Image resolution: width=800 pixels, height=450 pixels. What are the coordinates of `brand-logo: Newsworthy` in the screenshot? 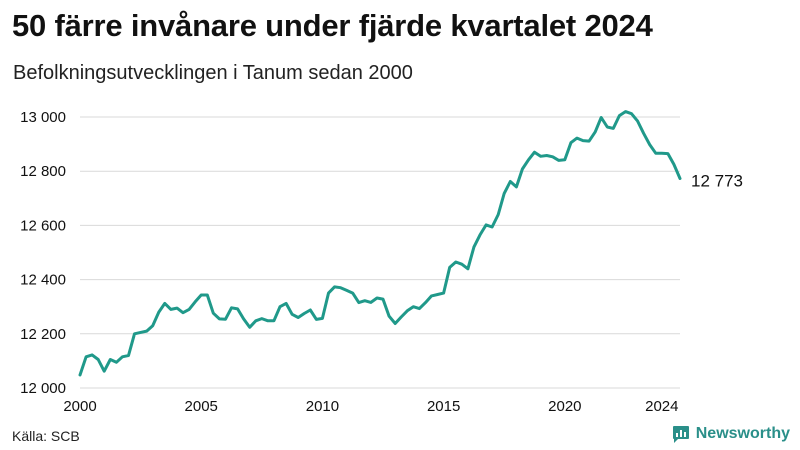 It's located at (730, 434).